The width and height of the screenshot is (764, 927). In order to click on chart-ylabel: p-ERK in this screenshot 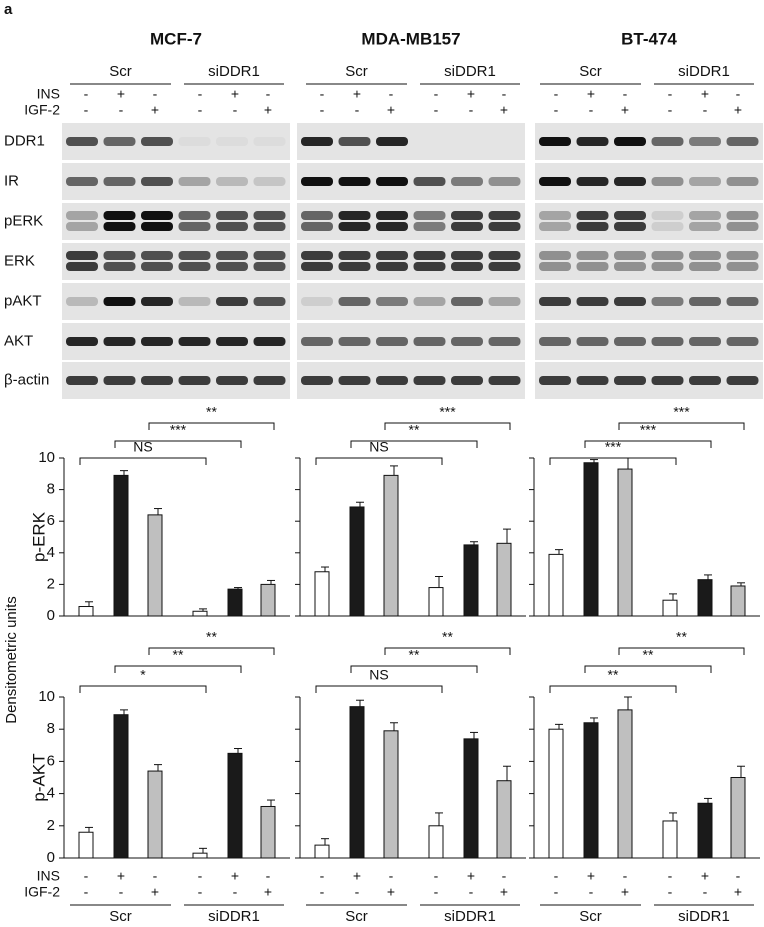, I will do `click(38, 536)`.